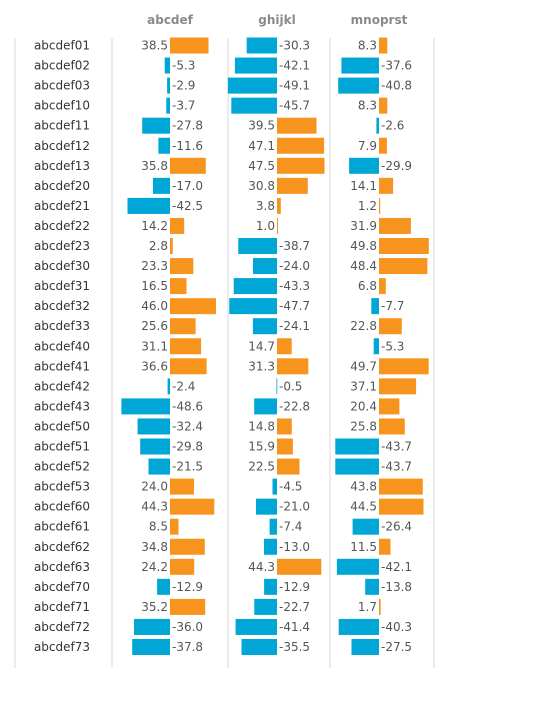 The height and width of the screenshot is (702, 549). I want to click on bar-ghijkl-abcdef43, so click(265, 406).